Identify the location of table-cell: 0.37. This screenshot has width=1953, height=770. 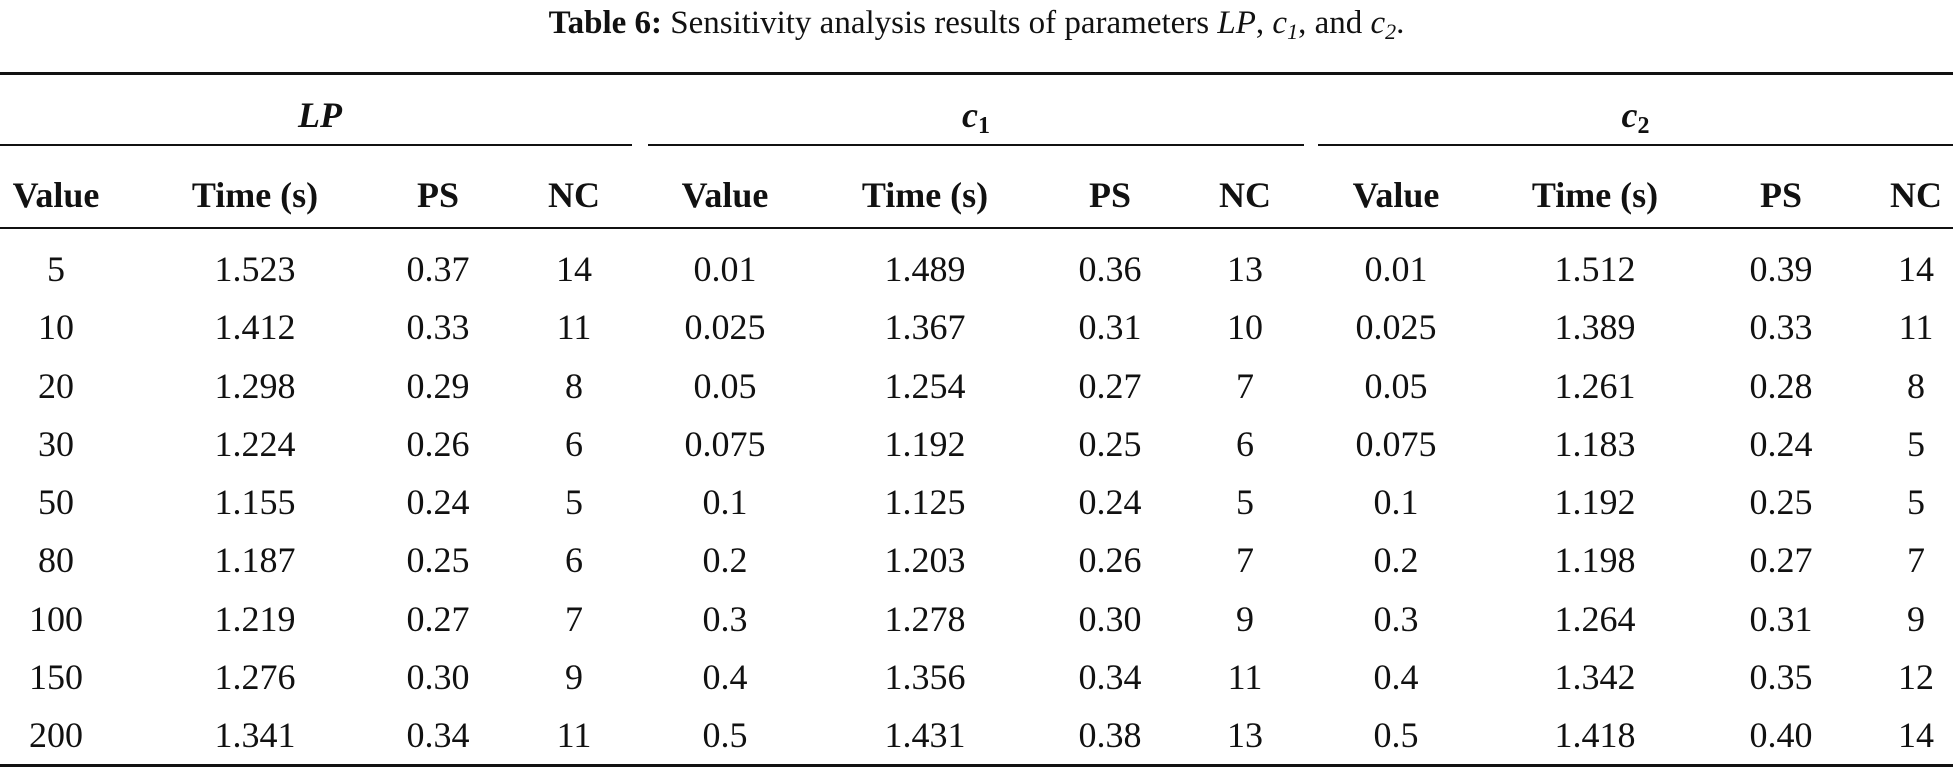
(438, 269).